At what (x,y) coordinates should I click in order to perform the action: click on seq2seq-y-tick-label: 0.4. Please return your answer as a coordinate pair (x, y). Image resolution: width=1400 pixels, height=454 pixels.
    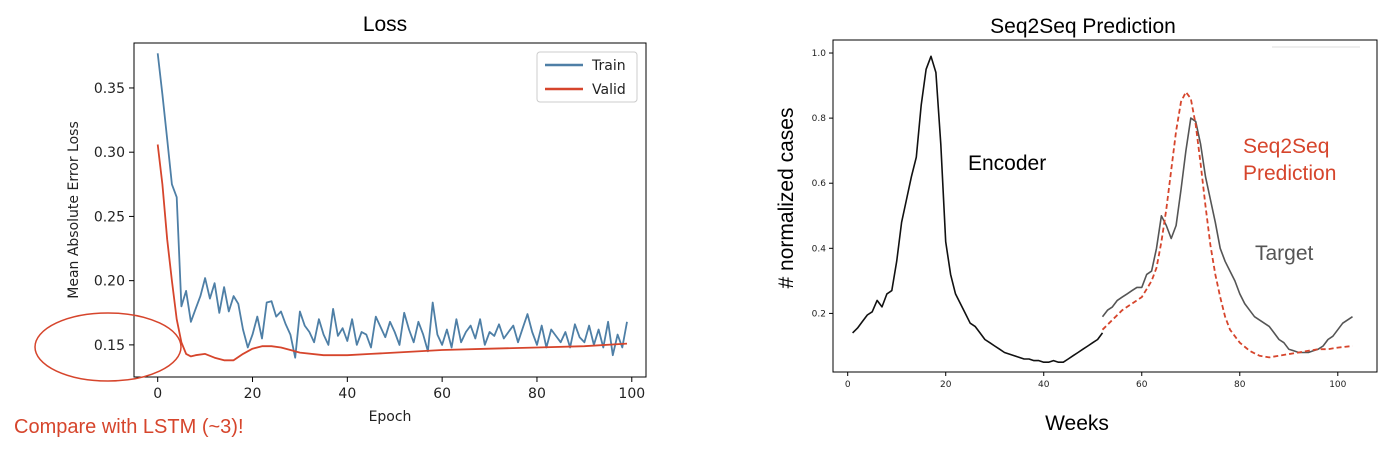
    Looking at the image, I should click on (819, 249).